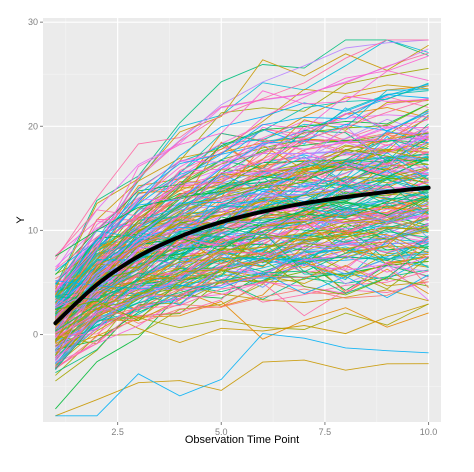  What do you see at coordinates (35, 335) in the screenshot?
I see `y-tick-label: 0` at bounding box center [35, 335].